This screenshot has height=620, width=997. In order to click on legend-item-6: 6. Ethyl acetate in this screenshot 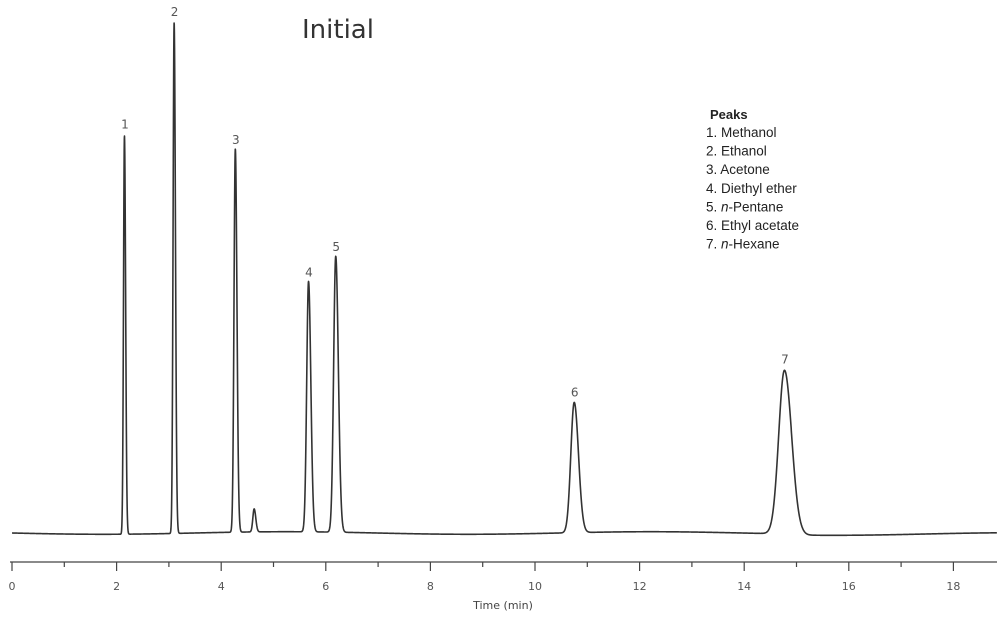, I will do `click(752, 225)`.